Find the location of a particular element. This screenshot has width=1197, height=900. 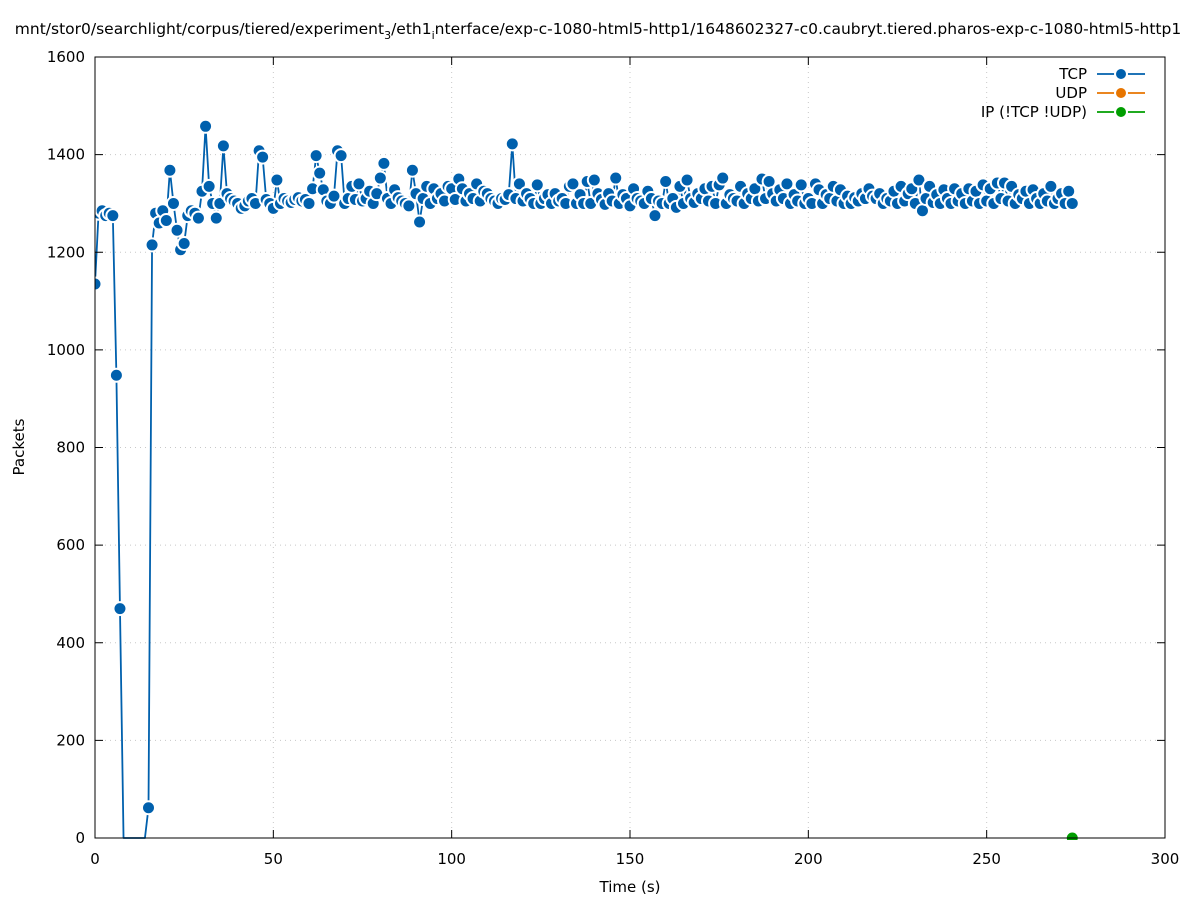

y-tick-label: 1000 is located at coordinates (66, 350).